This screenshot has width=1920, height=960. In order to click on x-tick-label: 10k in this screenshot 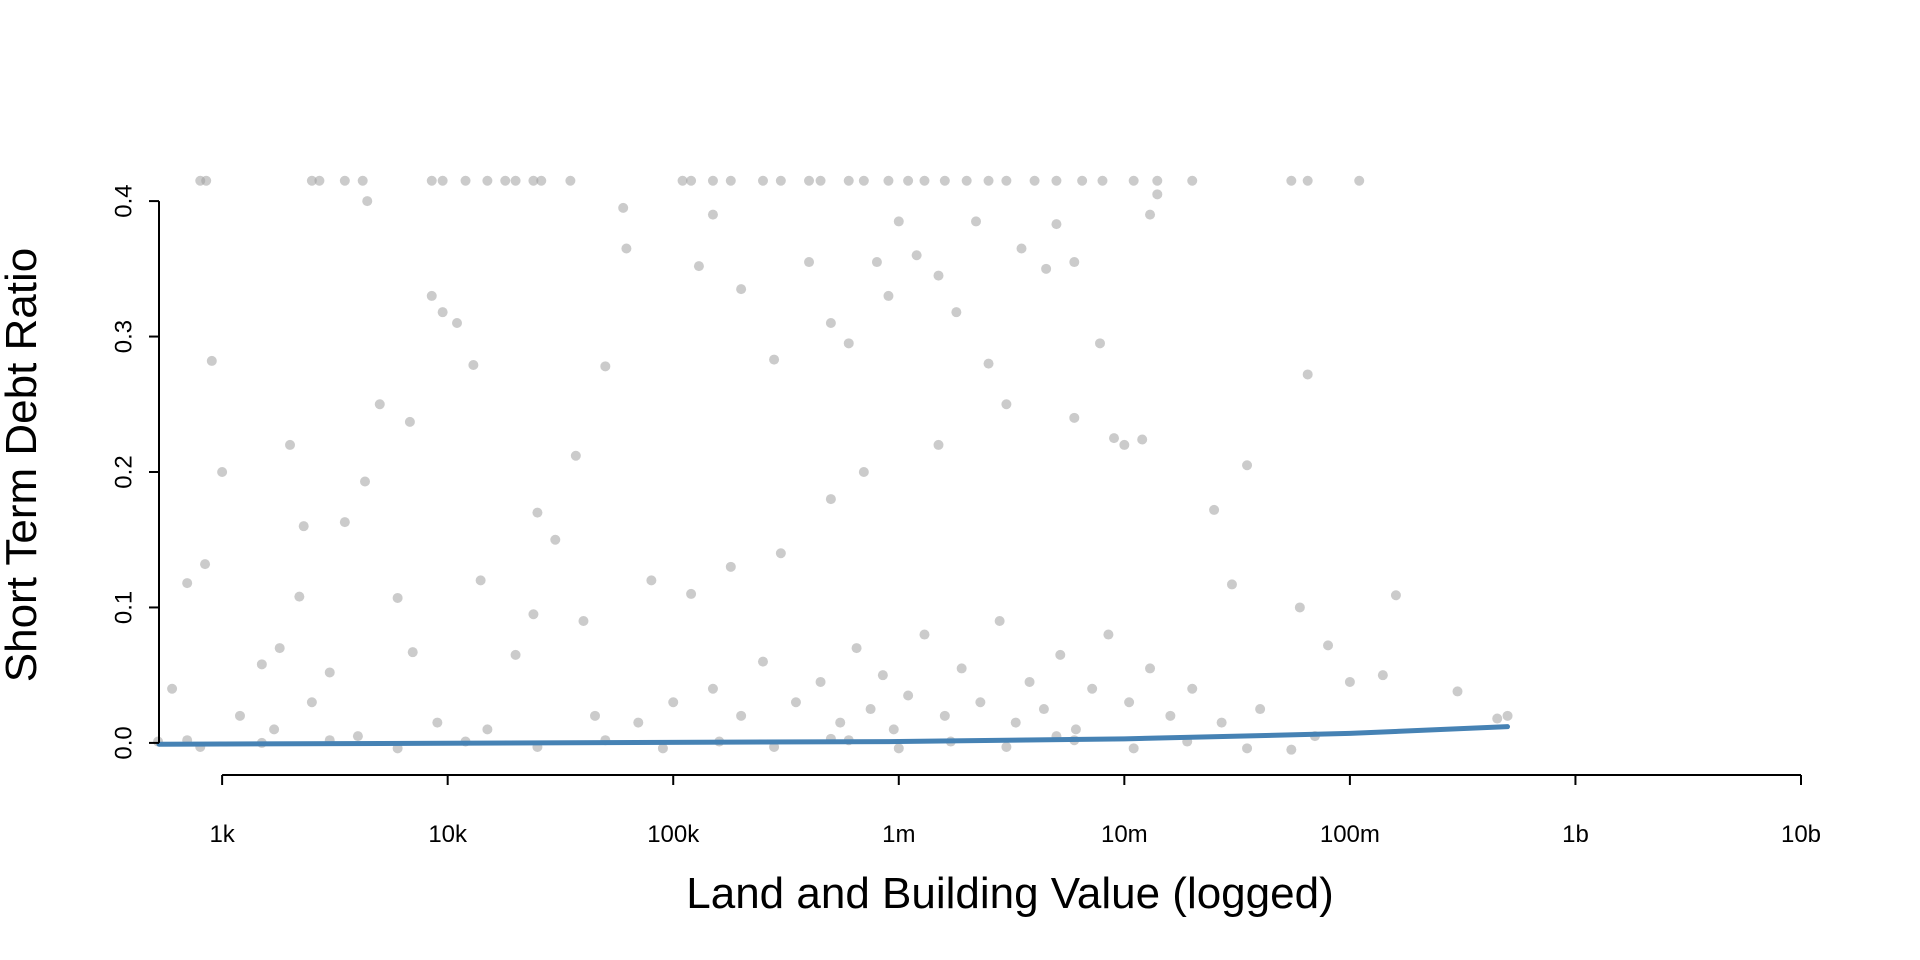, I will do `click(448, 834)`.